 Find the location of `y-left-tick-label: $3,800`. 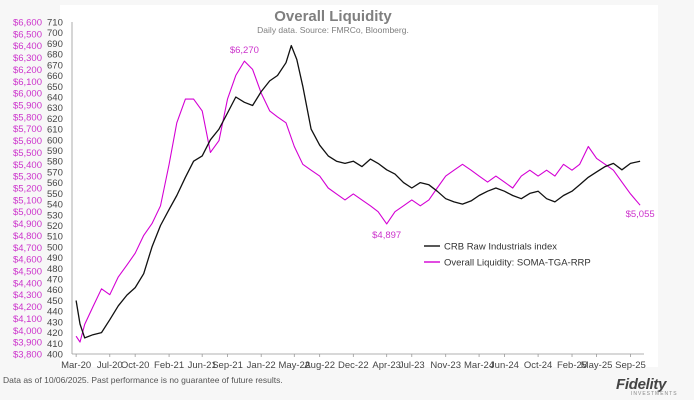

y-left-tick-label: $3,800 is located at coordinates (27, 355).